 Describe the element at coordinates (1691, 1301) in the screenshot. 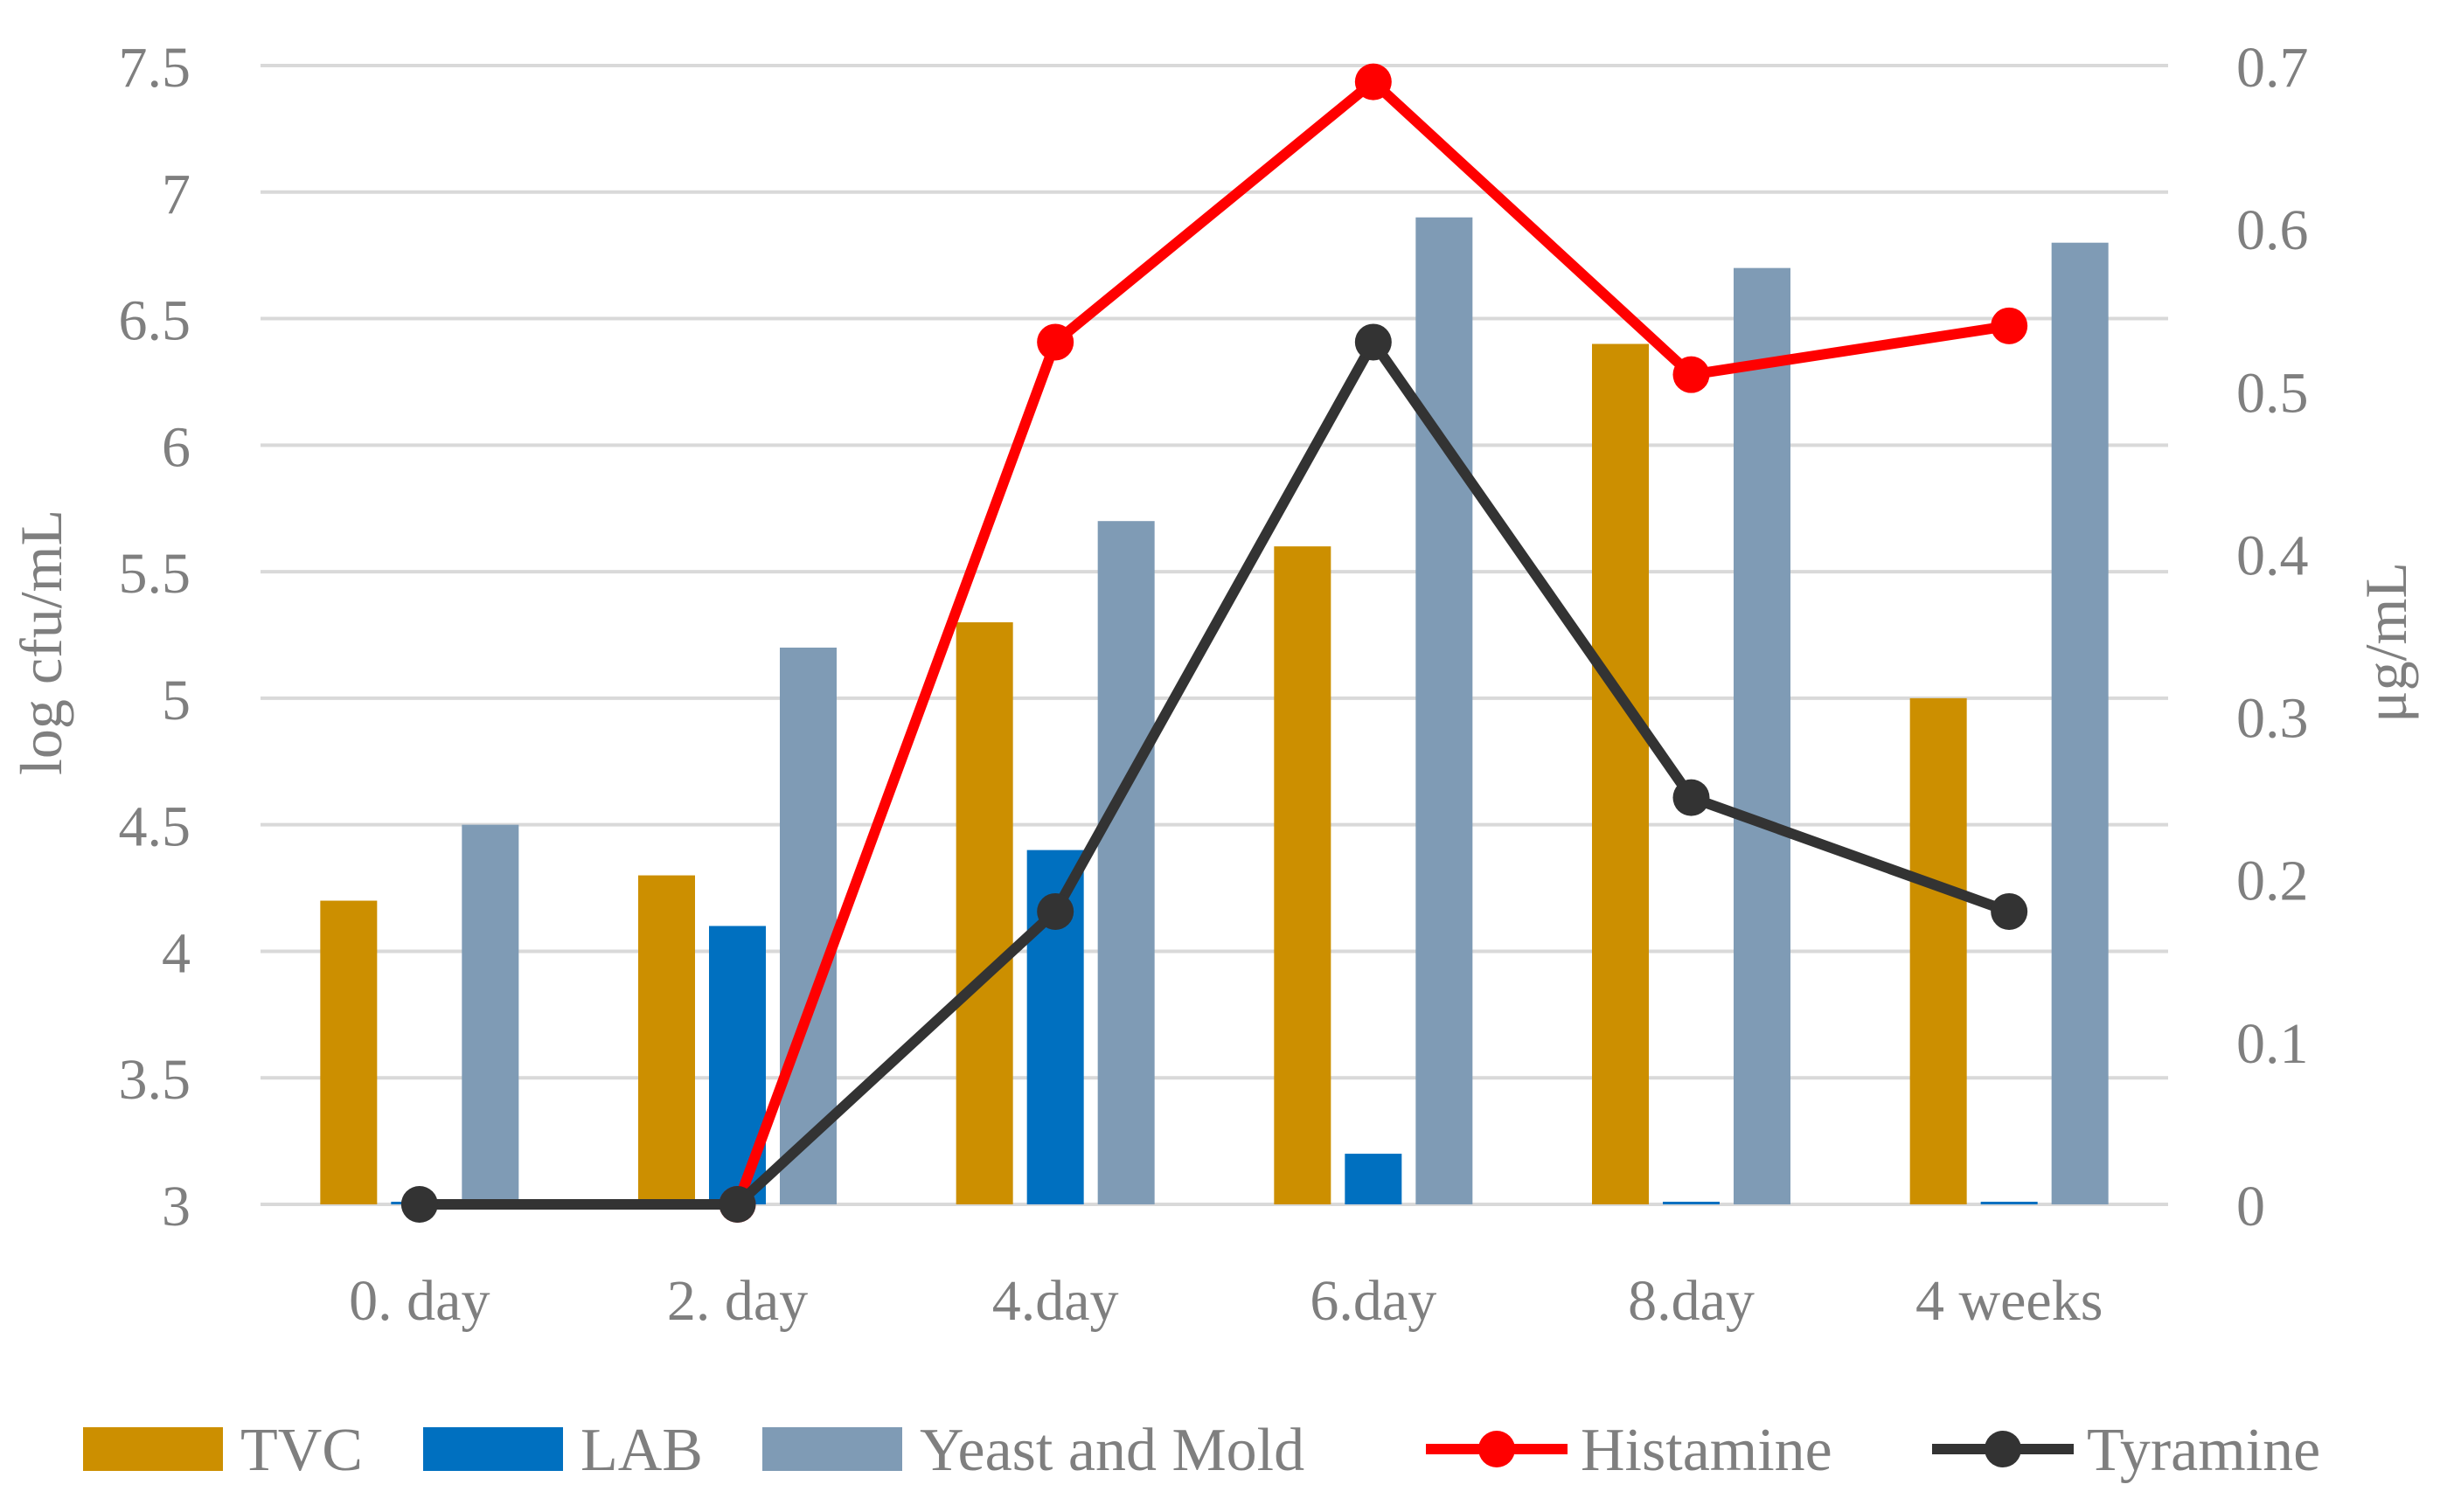

I see `x-tick-label: 8.day` at that location.